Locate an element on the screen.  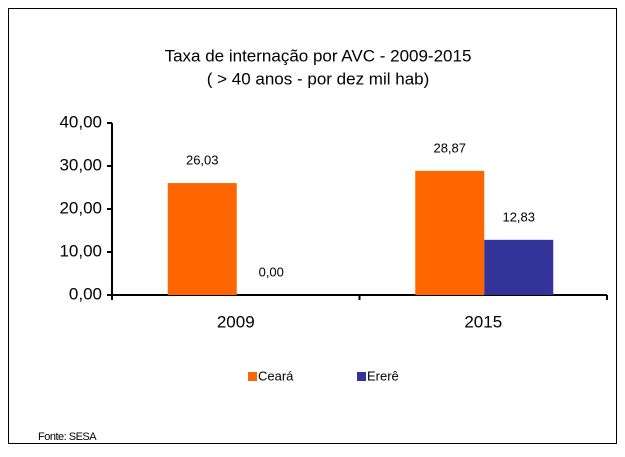
y-tick-label: 20,00 is located at coordinates (80, 207).